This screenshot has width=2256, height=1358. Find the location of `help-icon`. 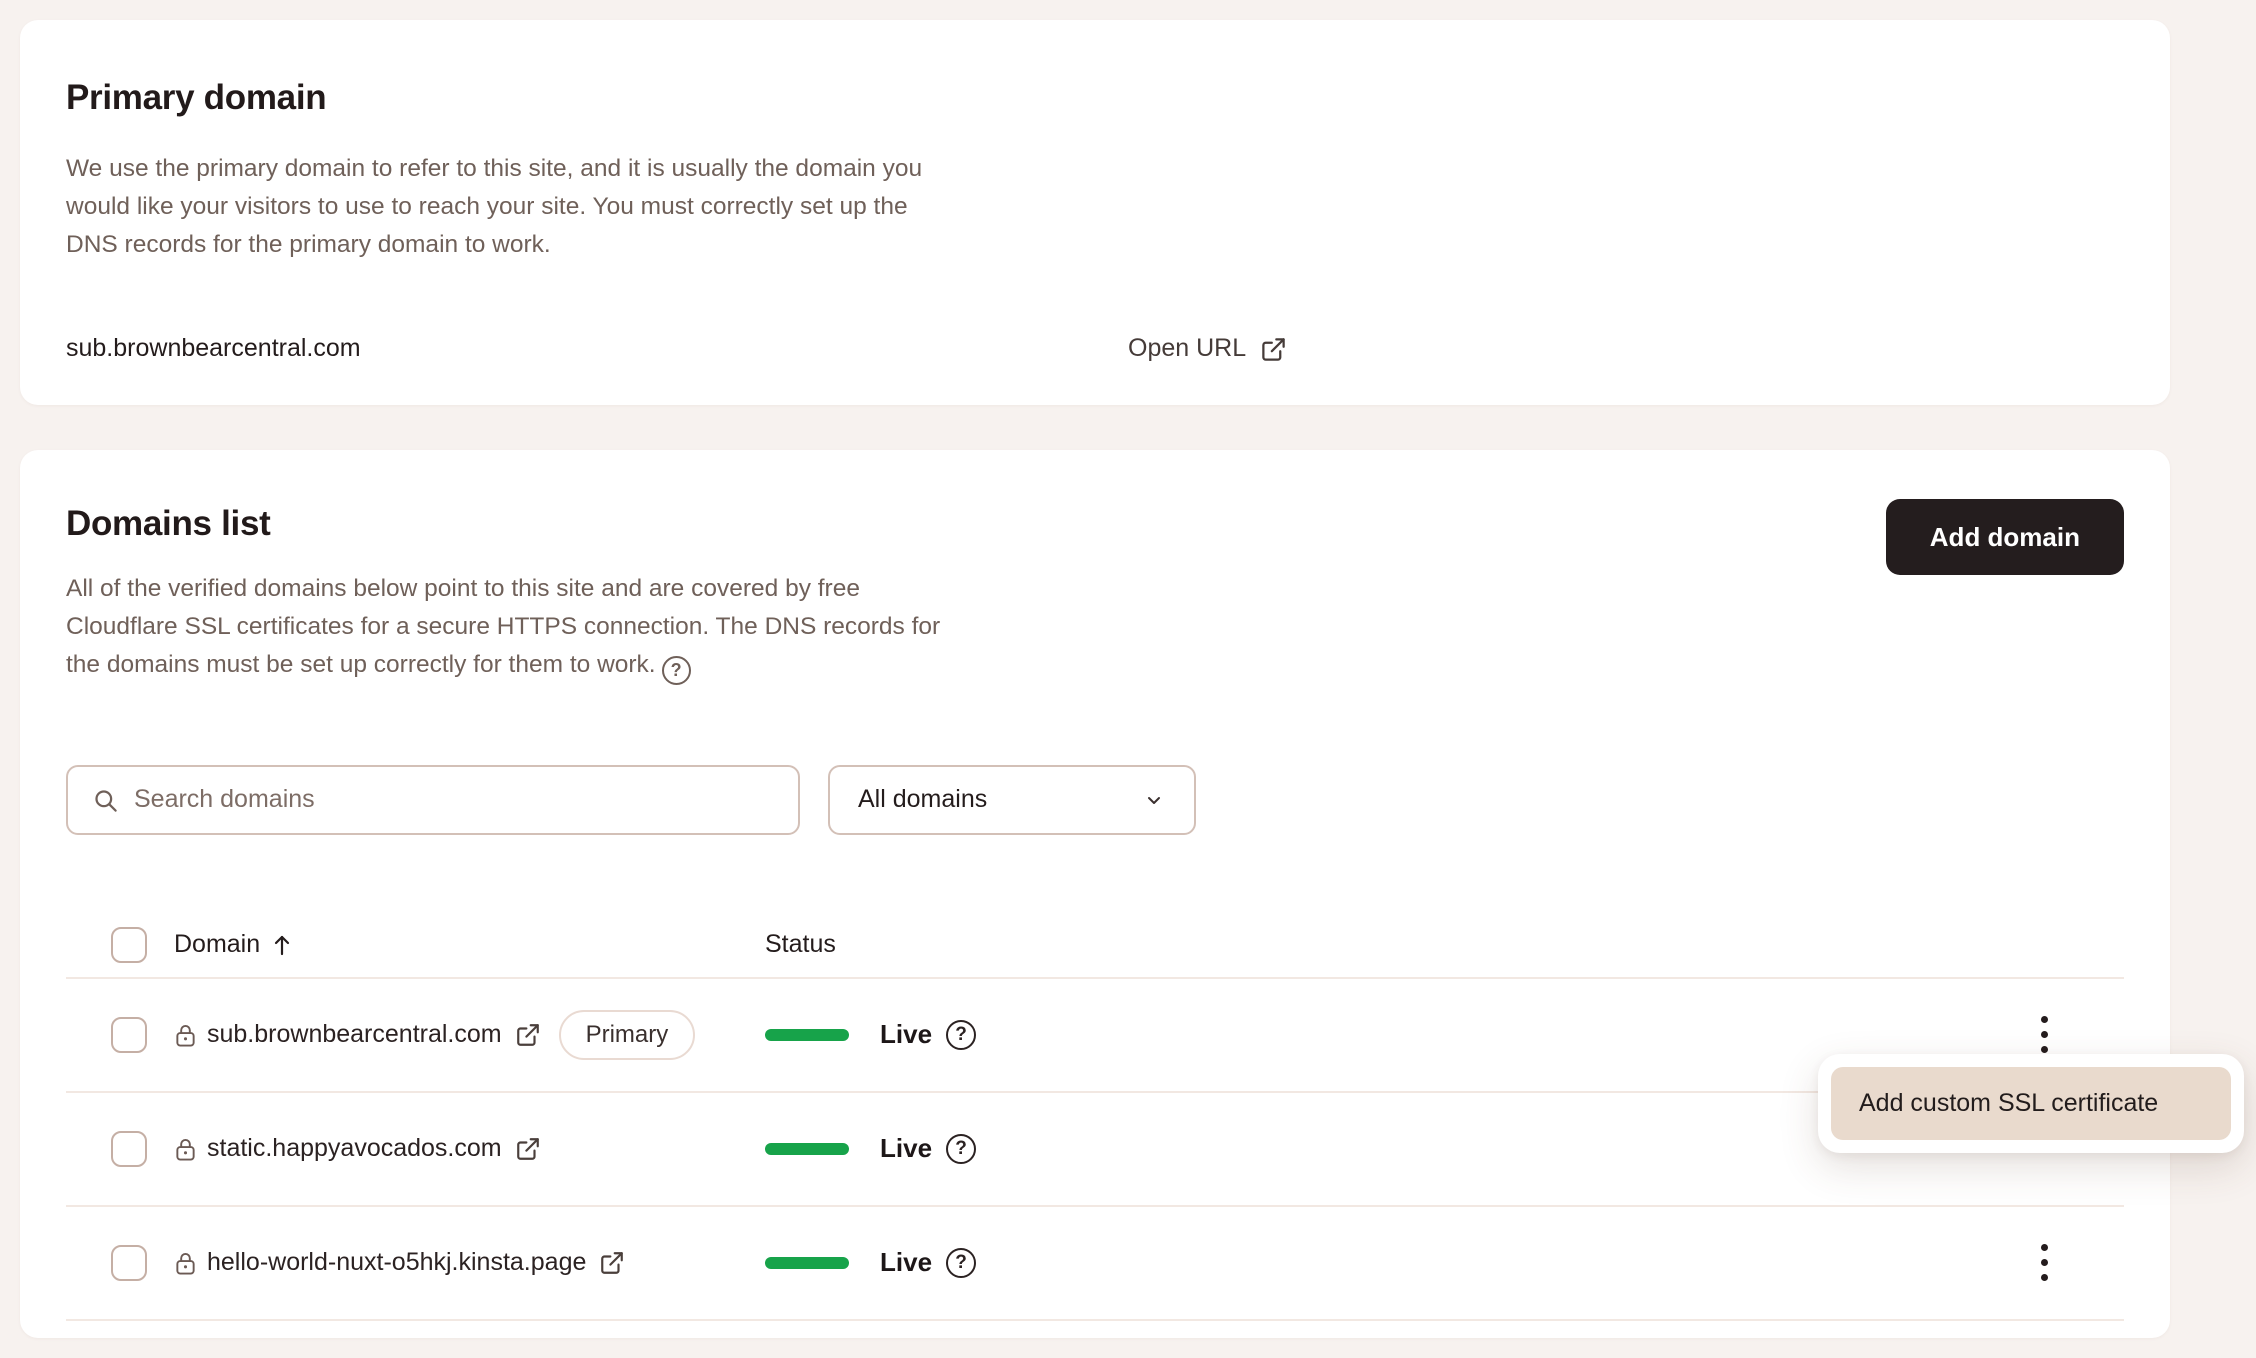

help-icon is located at coordinates (676, 670).